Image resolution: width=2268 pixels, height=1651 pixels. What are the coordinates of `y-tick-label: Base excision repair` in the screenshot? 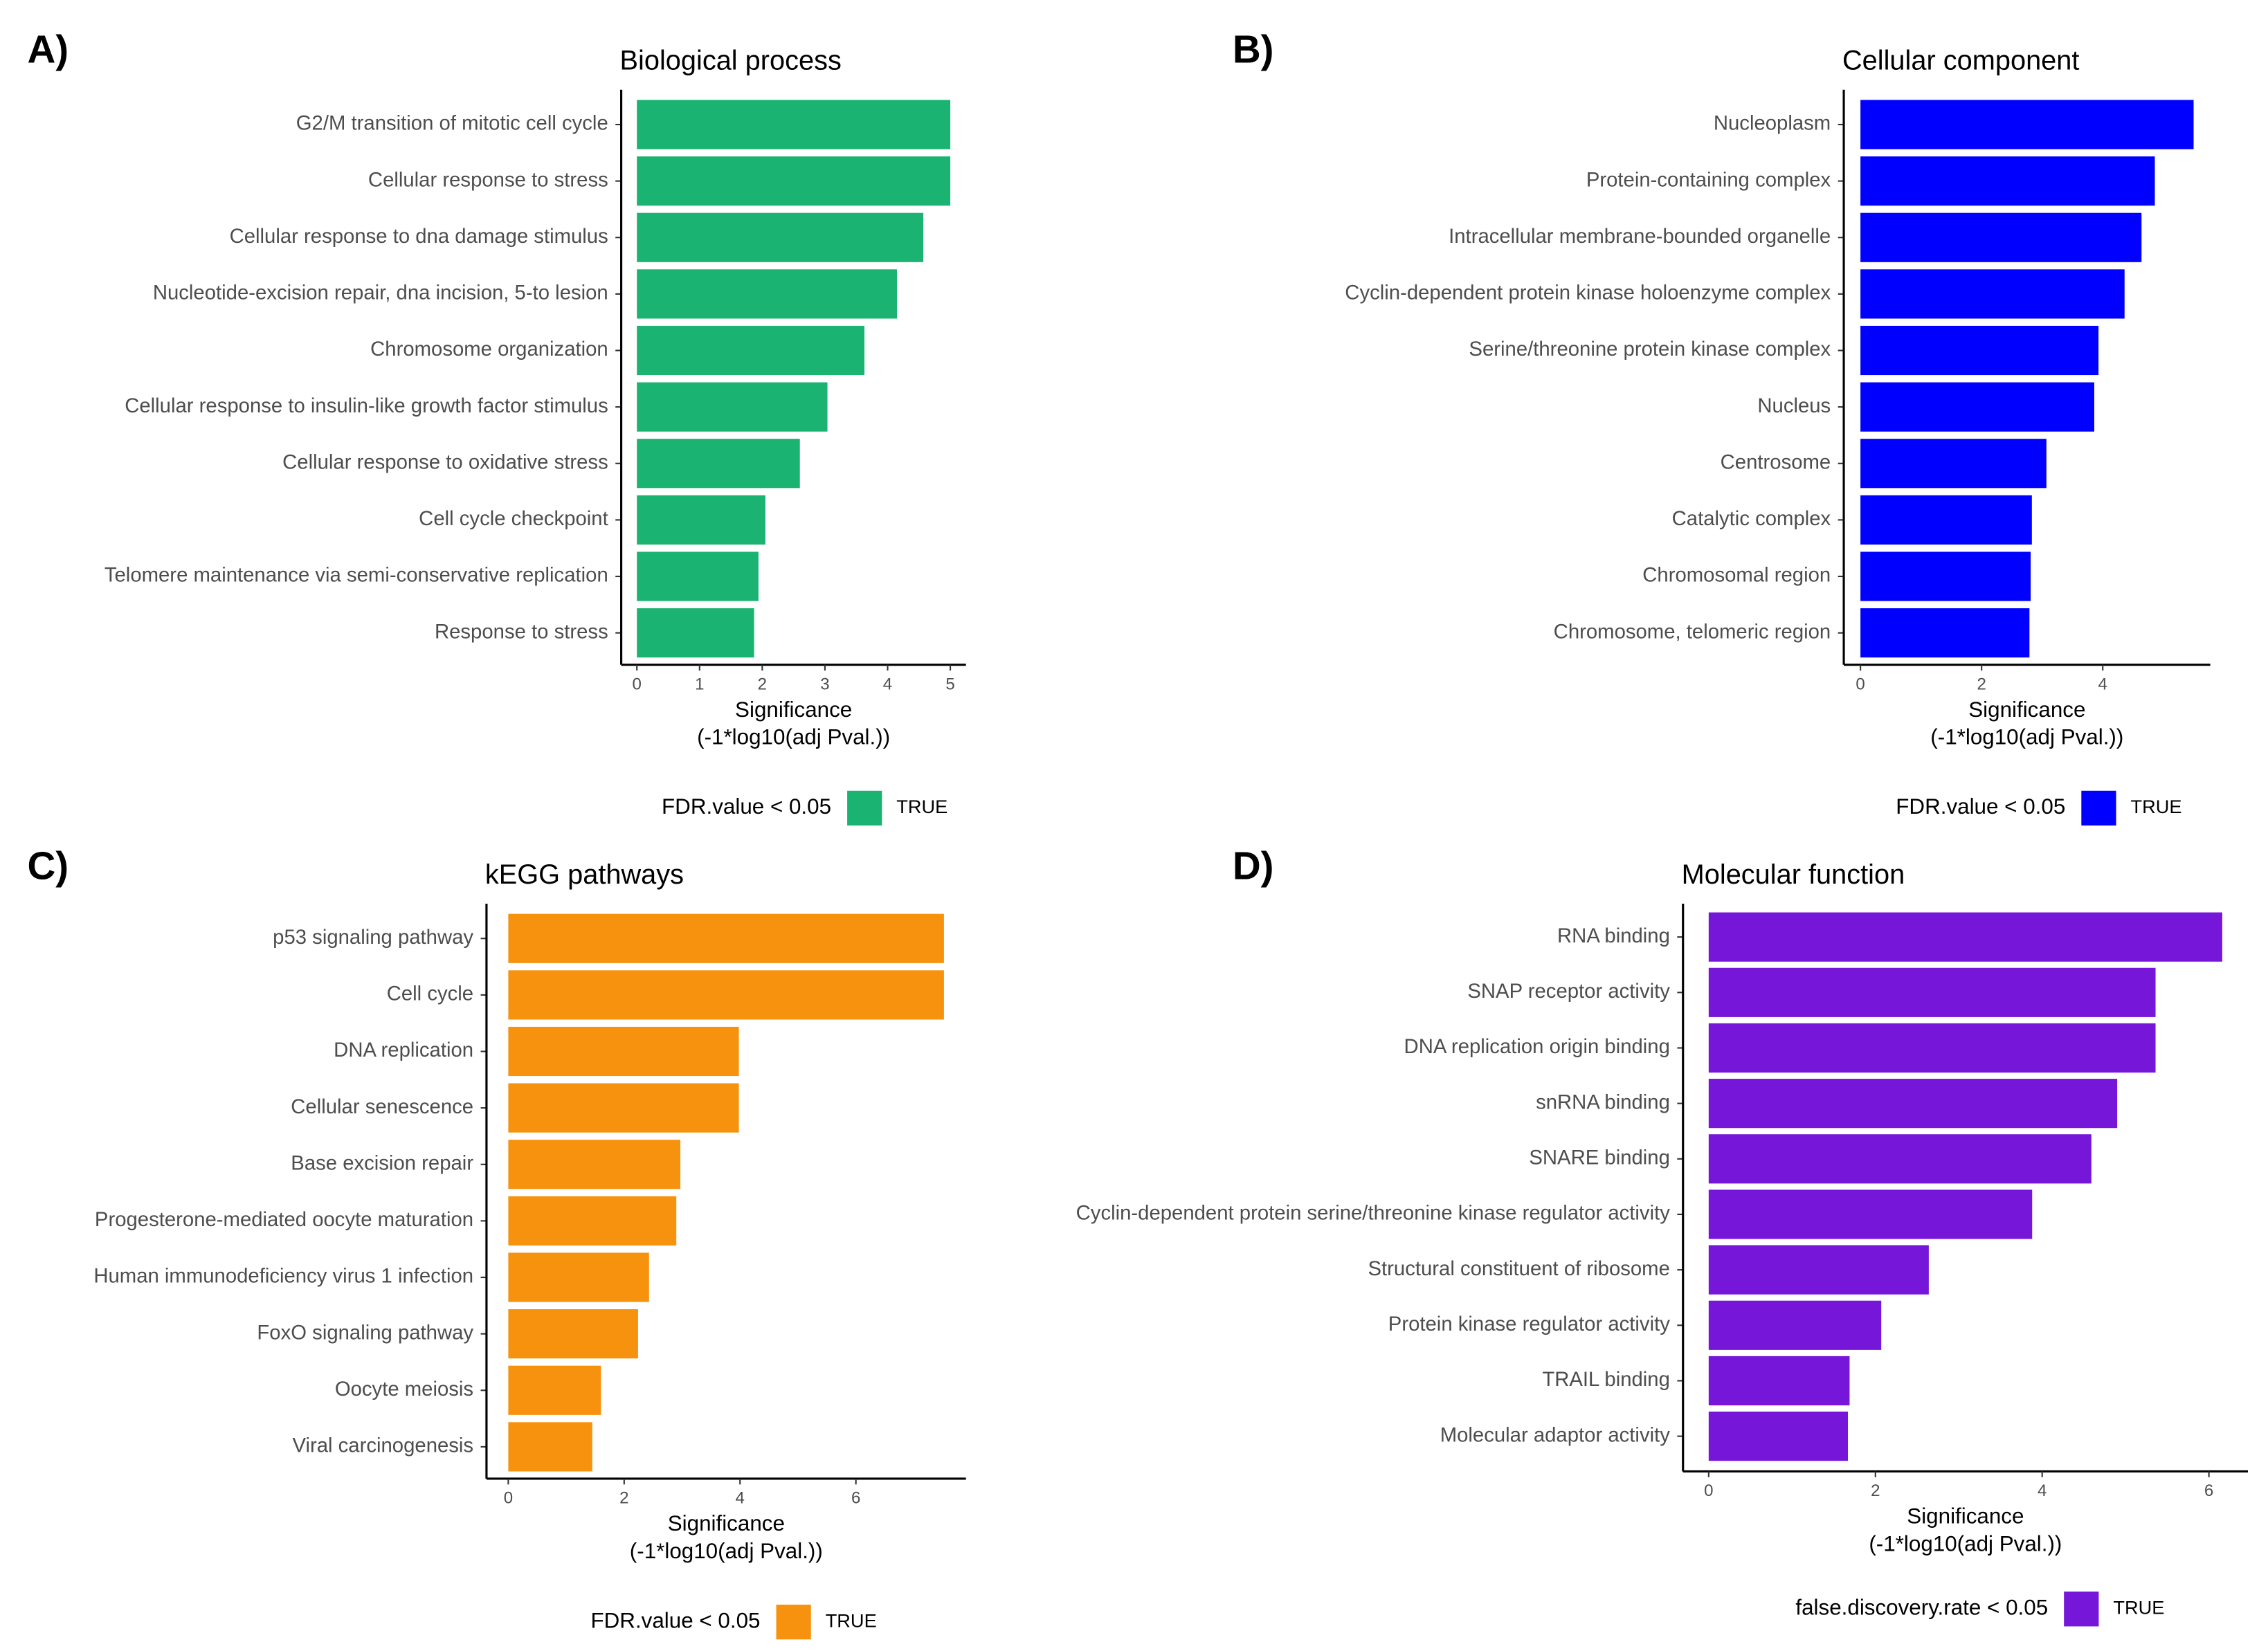 It's located at (382, 1162).